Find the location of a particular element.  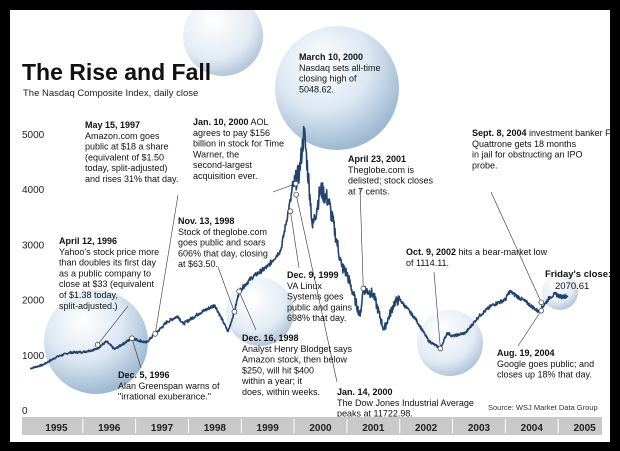

y-tick-label: 2000 is located at coordinates (33, 301).